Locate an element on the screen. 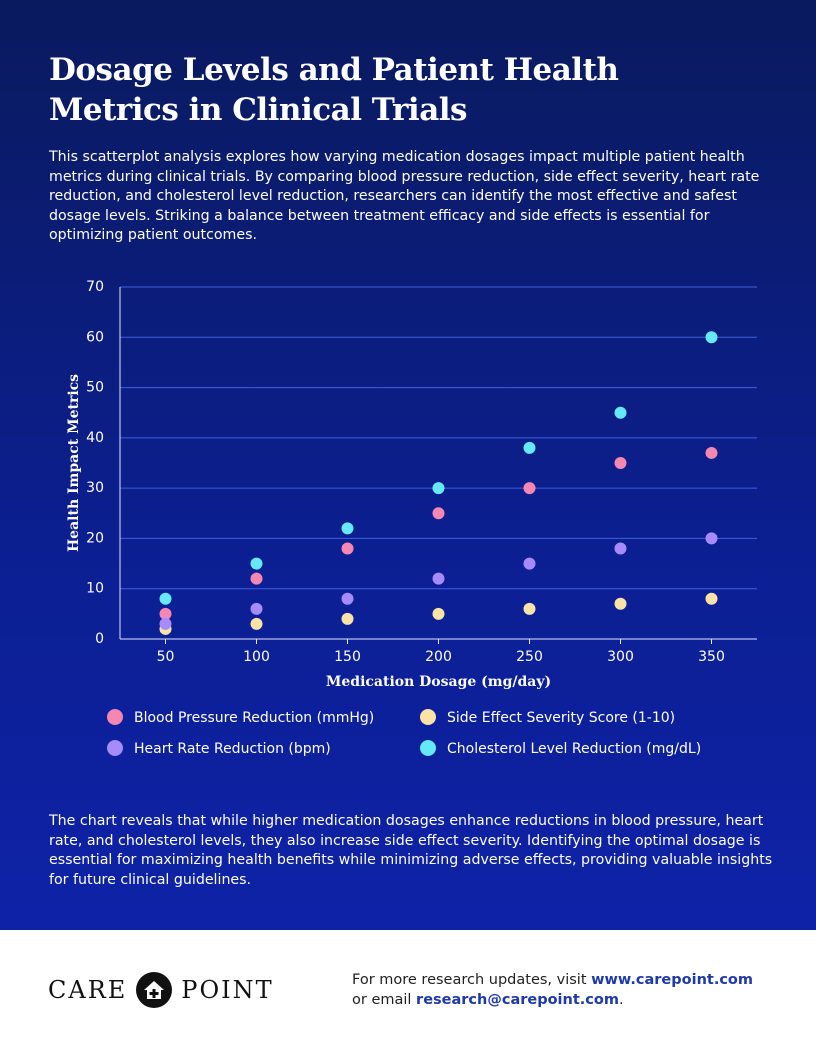  legend-label: Heart Rate Reduction (bpm) is located at coordinates (232, 749).